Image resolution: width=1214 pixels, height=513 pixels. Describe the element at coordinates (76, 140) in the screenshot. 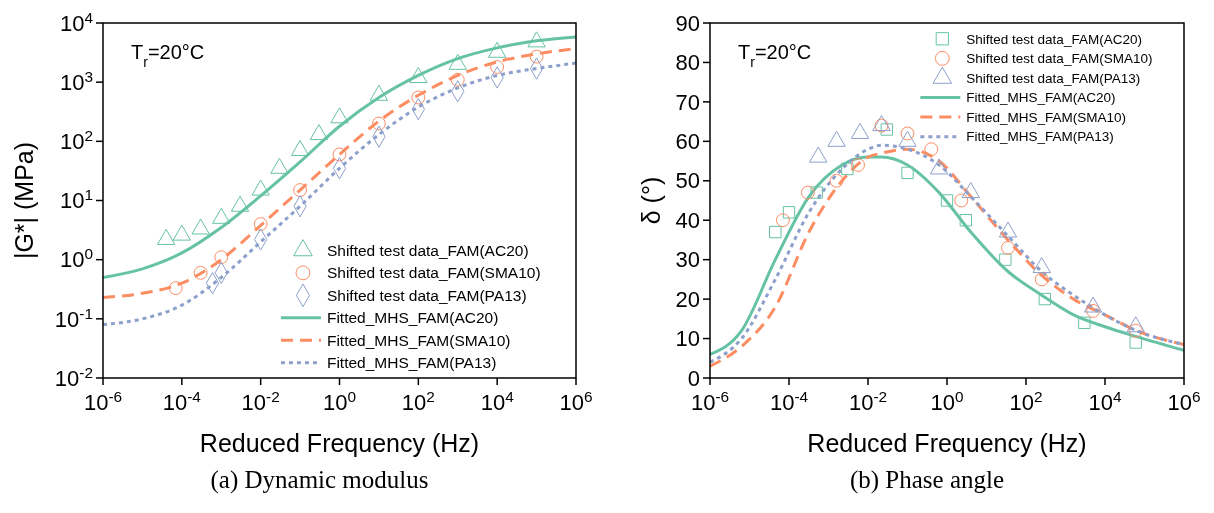

I see `y-tick-label: 10$^{2}$` at that location.